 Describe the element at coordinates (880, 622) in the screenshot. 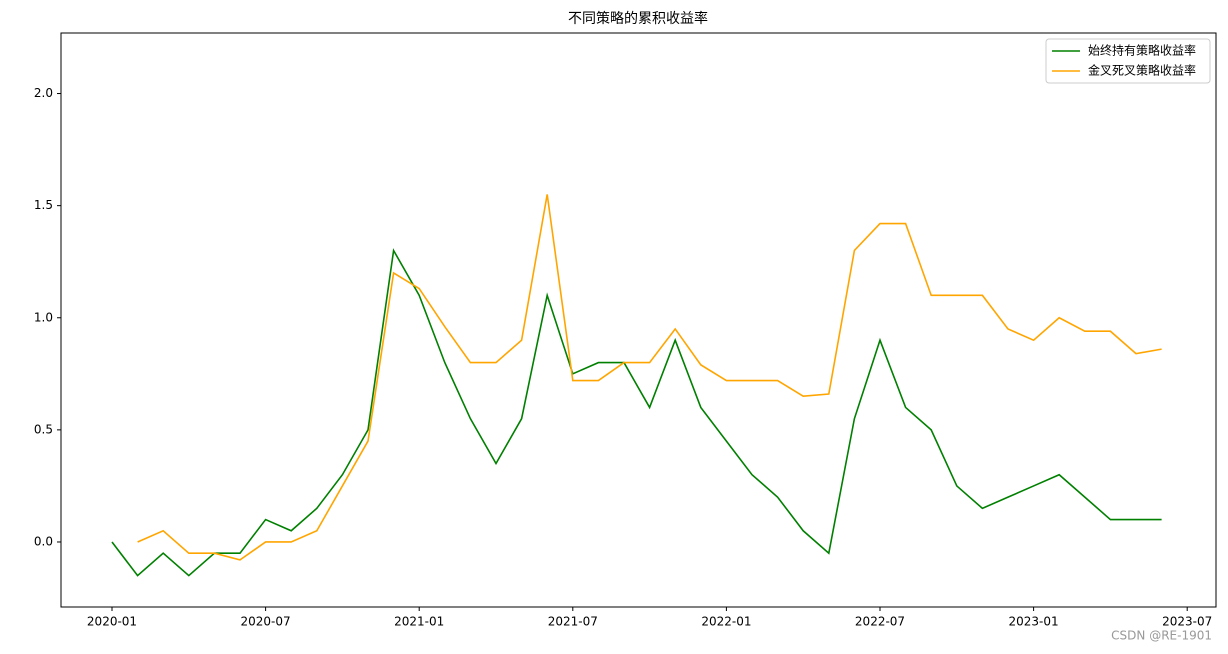

I see `x-tick-label: 2022-07` at that location.